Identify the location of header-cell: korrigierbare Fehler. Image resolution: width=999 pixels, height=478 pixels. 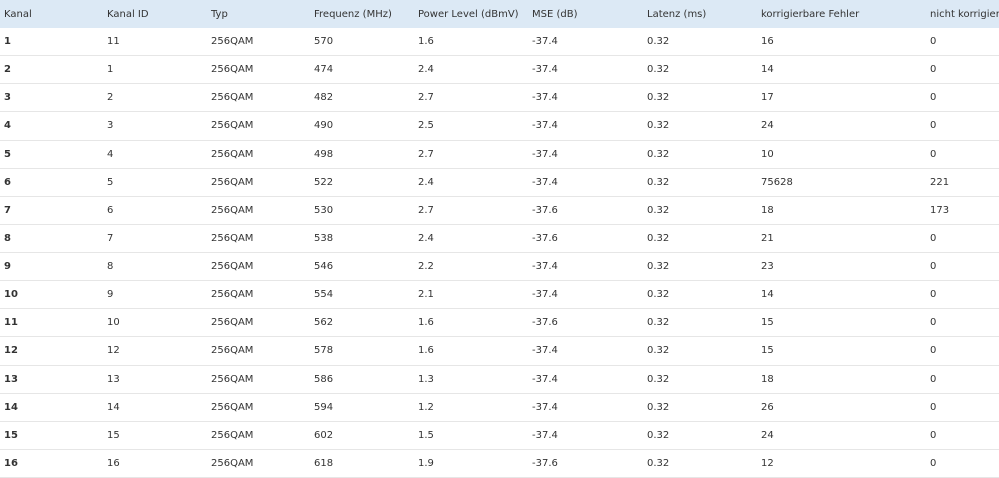
(810, 14).